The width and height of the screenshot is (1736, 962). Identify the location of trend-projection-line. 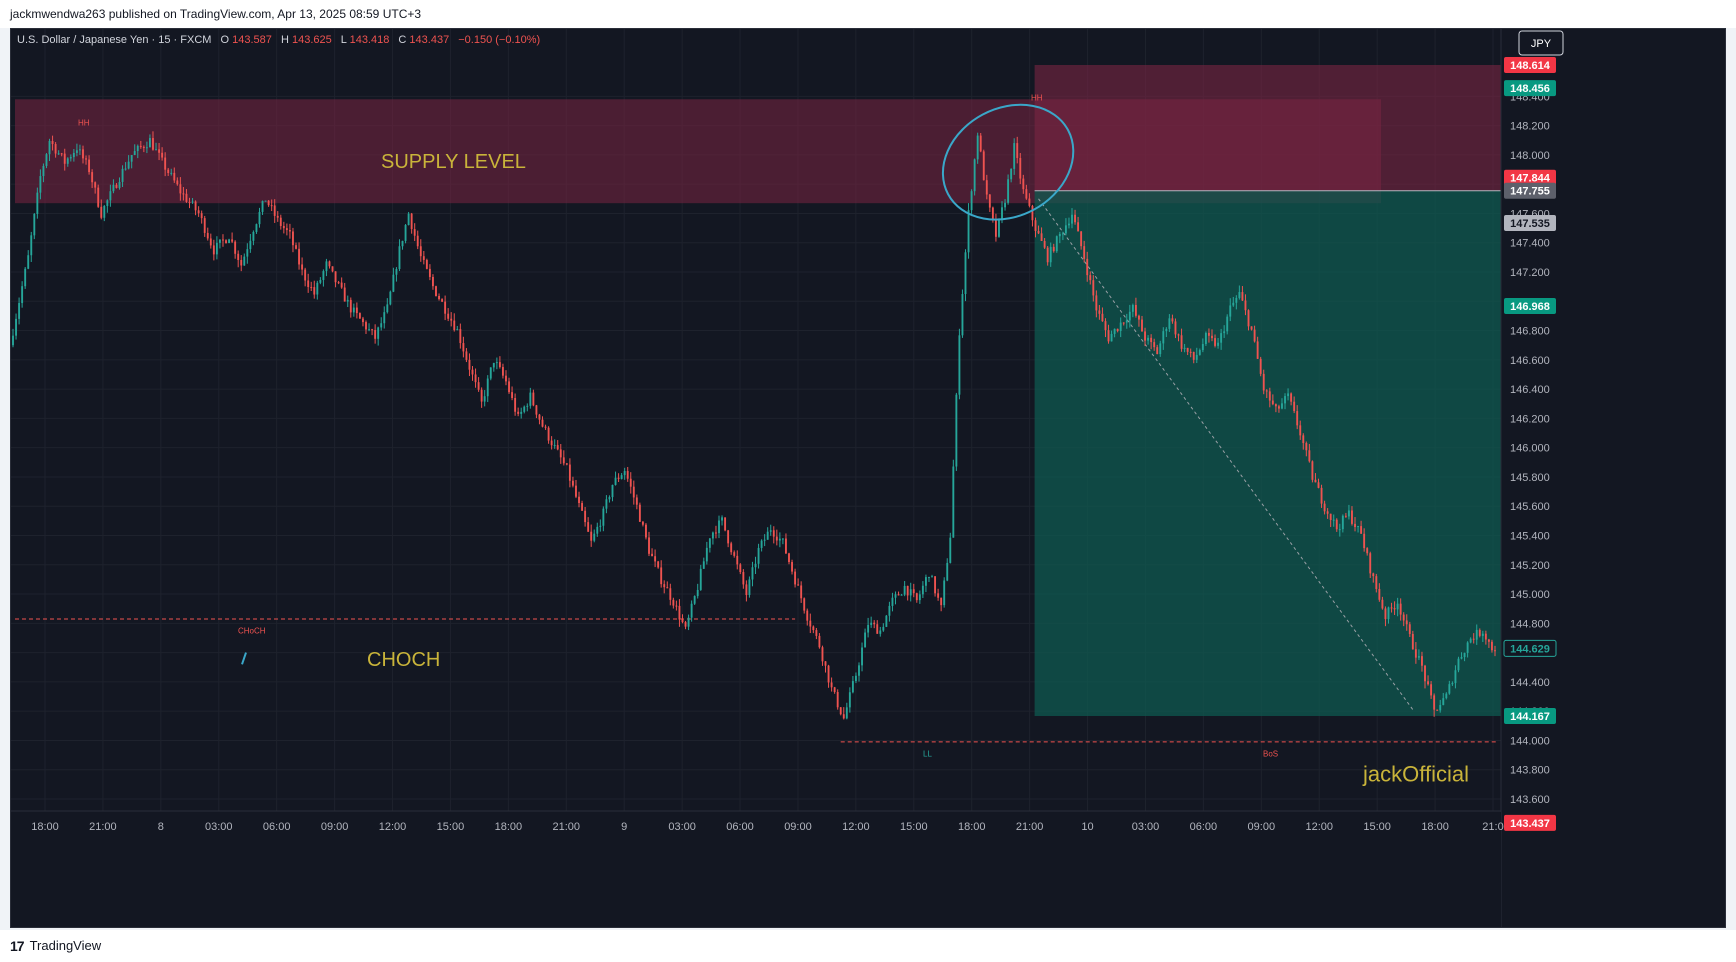
(1226, 455).